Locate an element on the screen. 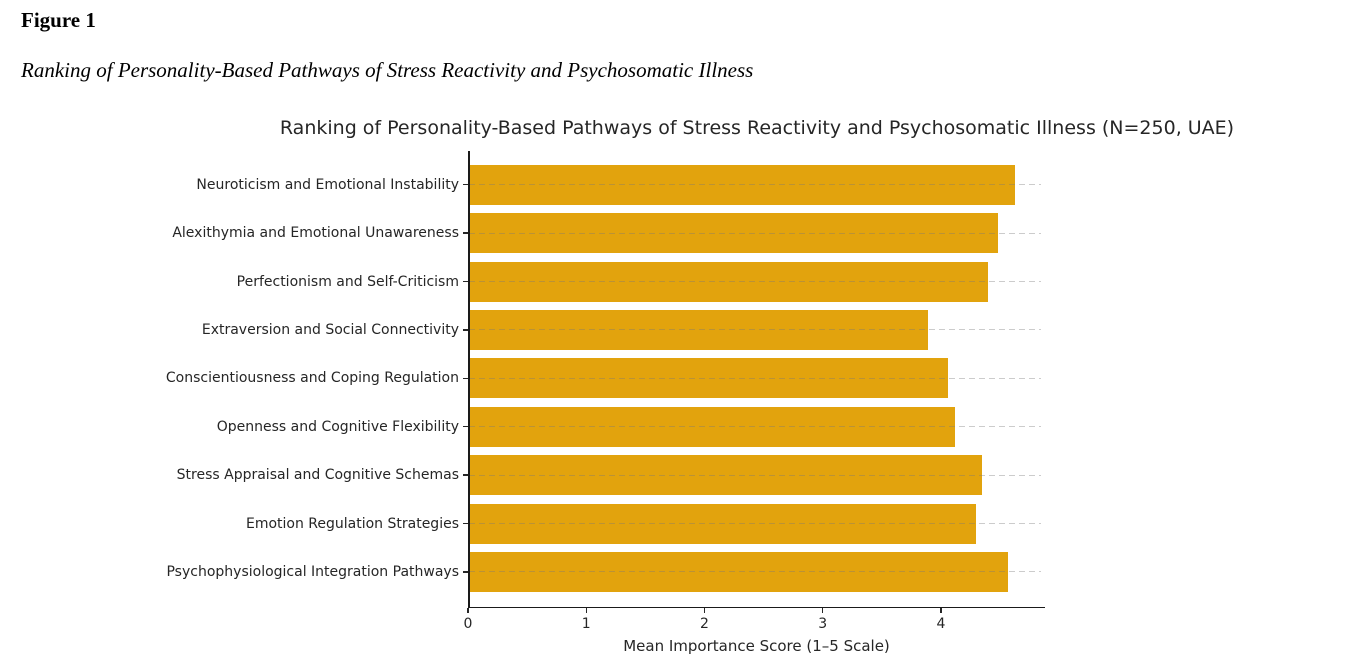  category-label: Psychophysiological Integration Pathways is located at coordinates (312, 571).